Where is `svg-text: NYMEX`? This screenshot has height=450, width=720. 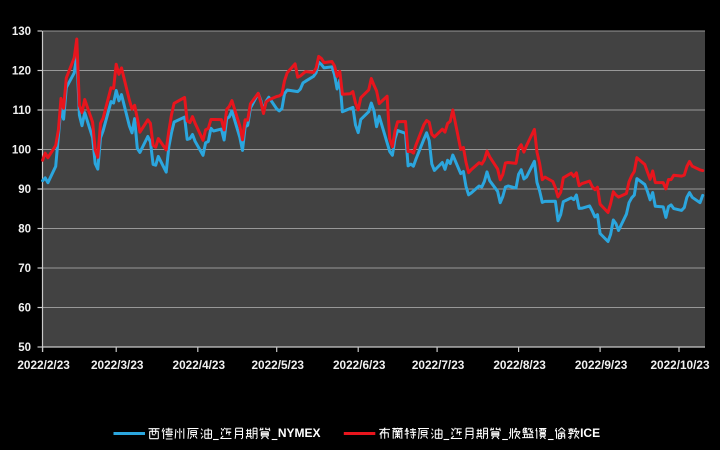
svg-text: NYMEX is located at coordinates (299, 433).